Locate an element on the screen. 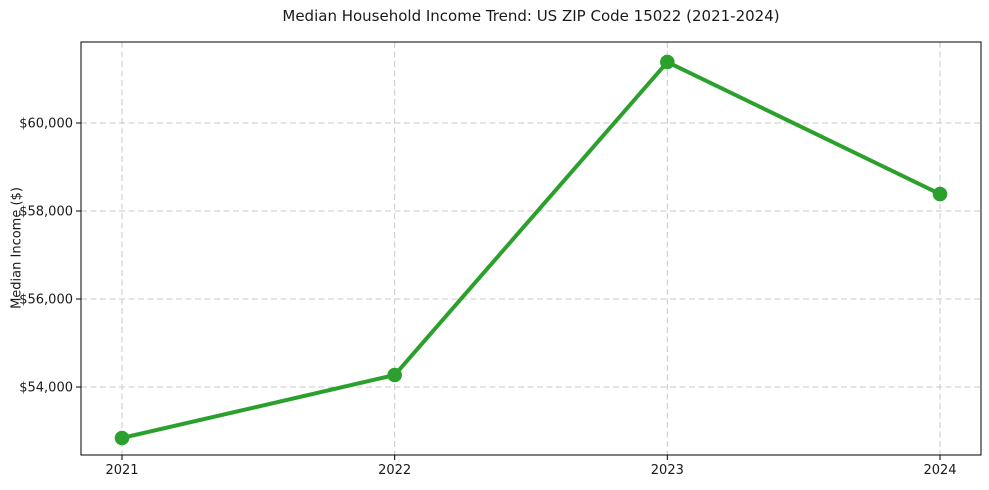 This screenshot has height=490, width=989. y-tick-label: $58,000 is located at coordinates (46, 212).